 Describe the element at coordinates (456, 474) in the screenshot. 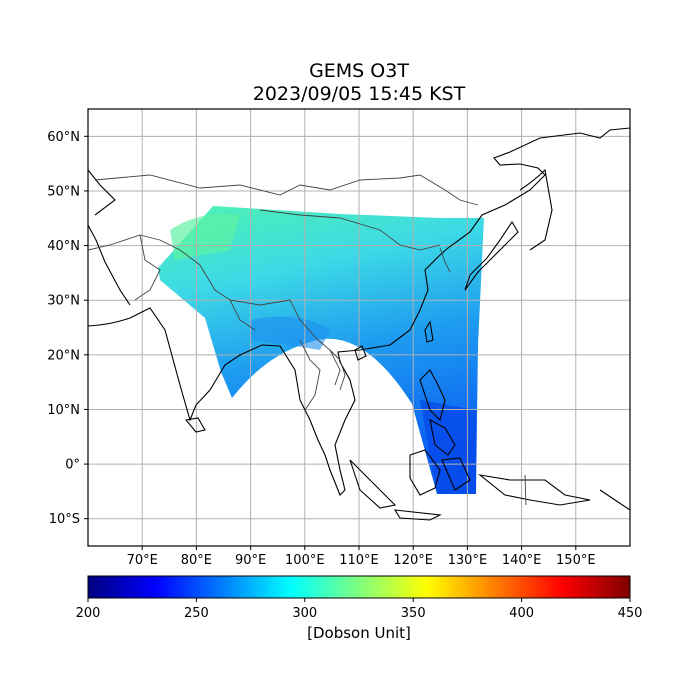

I see `sulawesi-outline` at that location.